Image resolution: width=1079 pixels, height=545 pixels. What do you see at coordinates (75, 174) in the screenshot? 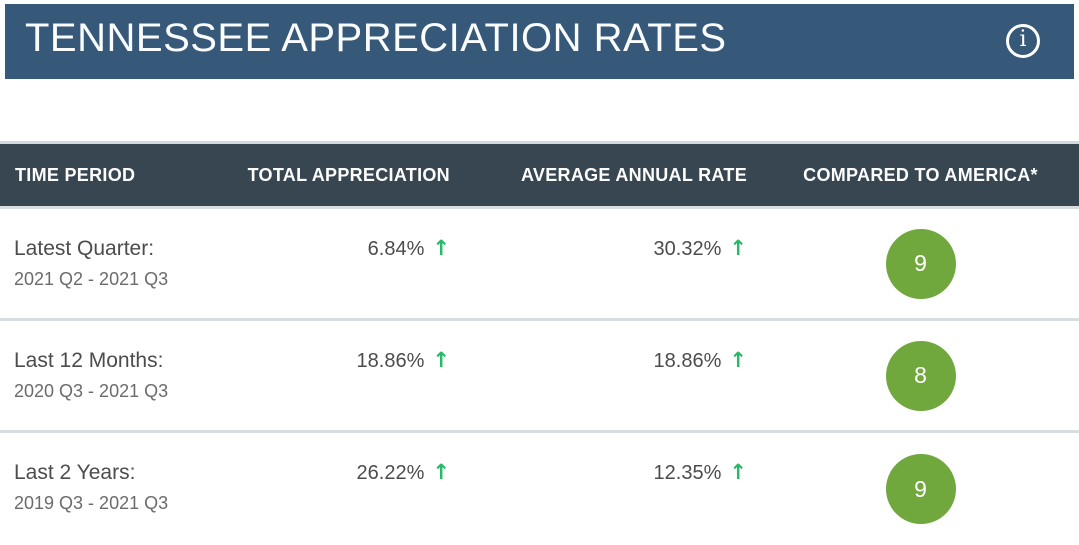
I see `column-header-time-period: TIME PERIOD` at bounding box center [75, 174].